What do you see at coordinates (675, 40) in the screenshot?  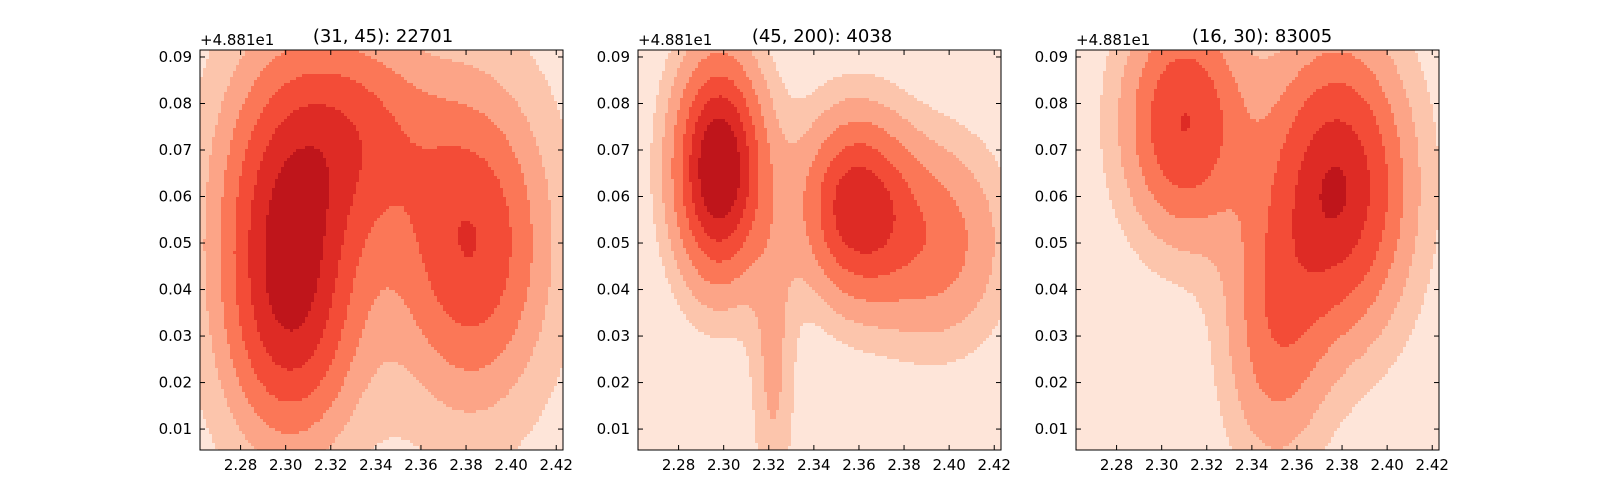 I see `subplot-2-offset-label: +4.881e1` at bounding box center [675, 40].